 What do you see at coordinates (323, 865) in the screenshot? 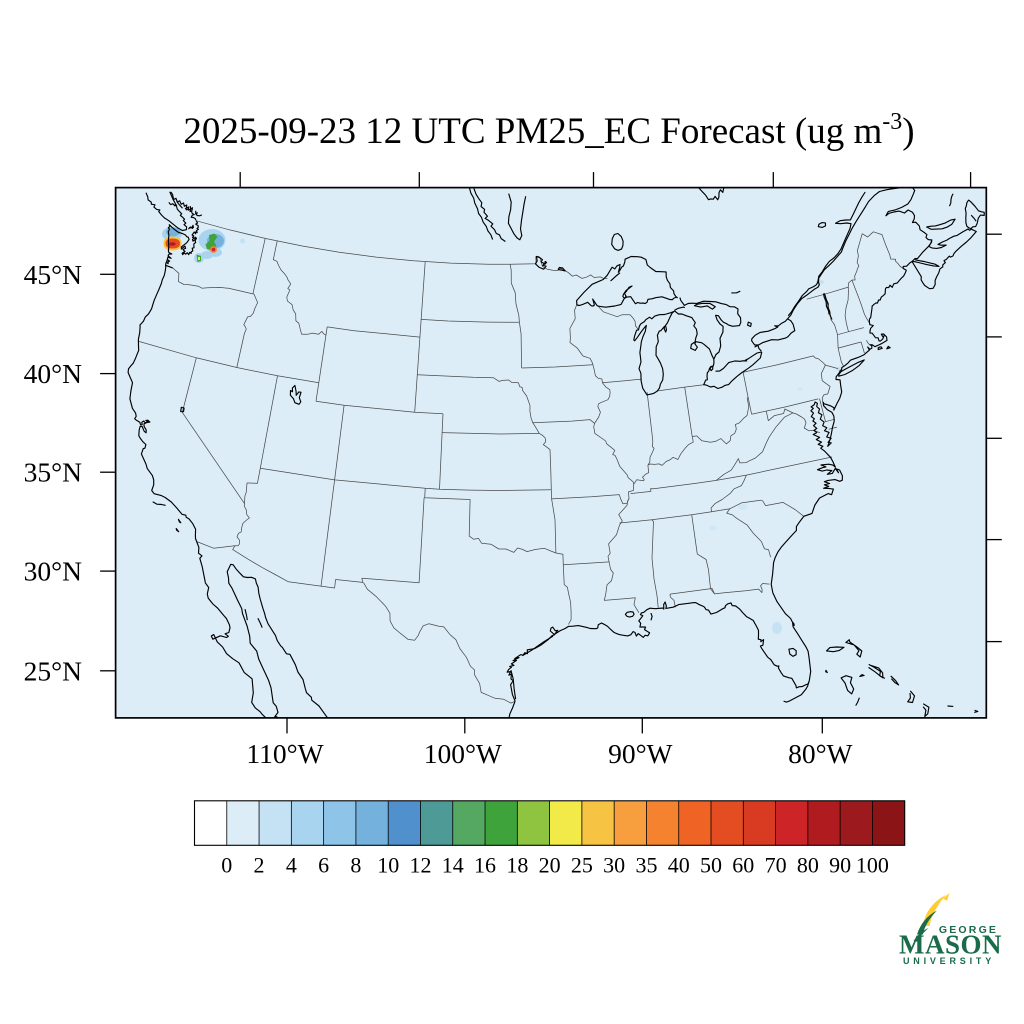
I see `svg-text: 6` at bounding box center [323, 865].